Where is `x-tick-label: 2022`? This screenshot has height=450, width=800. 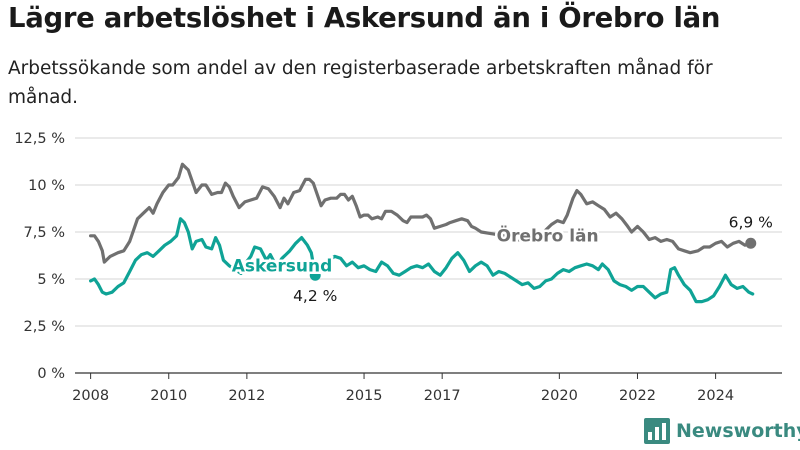
x-tick-label: 2022 is located at coordinates (637, 396).